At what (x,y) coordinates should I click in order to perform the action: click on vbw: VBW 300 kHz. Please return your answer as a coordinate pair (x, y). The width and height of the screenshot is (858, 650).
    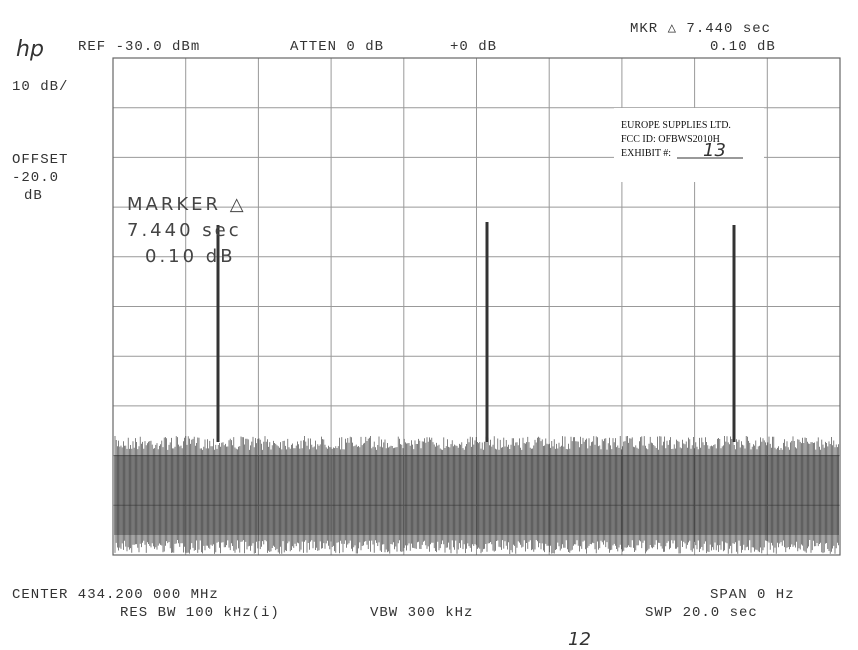
    Looking at the image, I should click on (421, 613).